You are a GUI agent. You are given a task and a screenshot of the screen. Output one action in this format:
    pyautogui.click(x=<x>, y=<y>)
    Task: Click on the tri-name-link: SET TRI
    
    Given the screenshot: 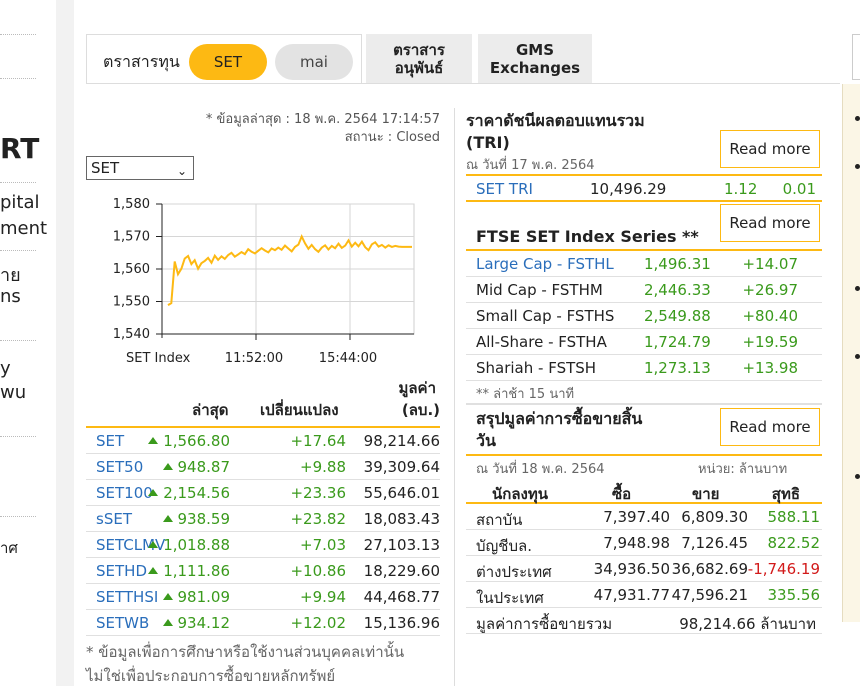 What is the action you would take?
    pyautogui.click(x=504, y=189)
    